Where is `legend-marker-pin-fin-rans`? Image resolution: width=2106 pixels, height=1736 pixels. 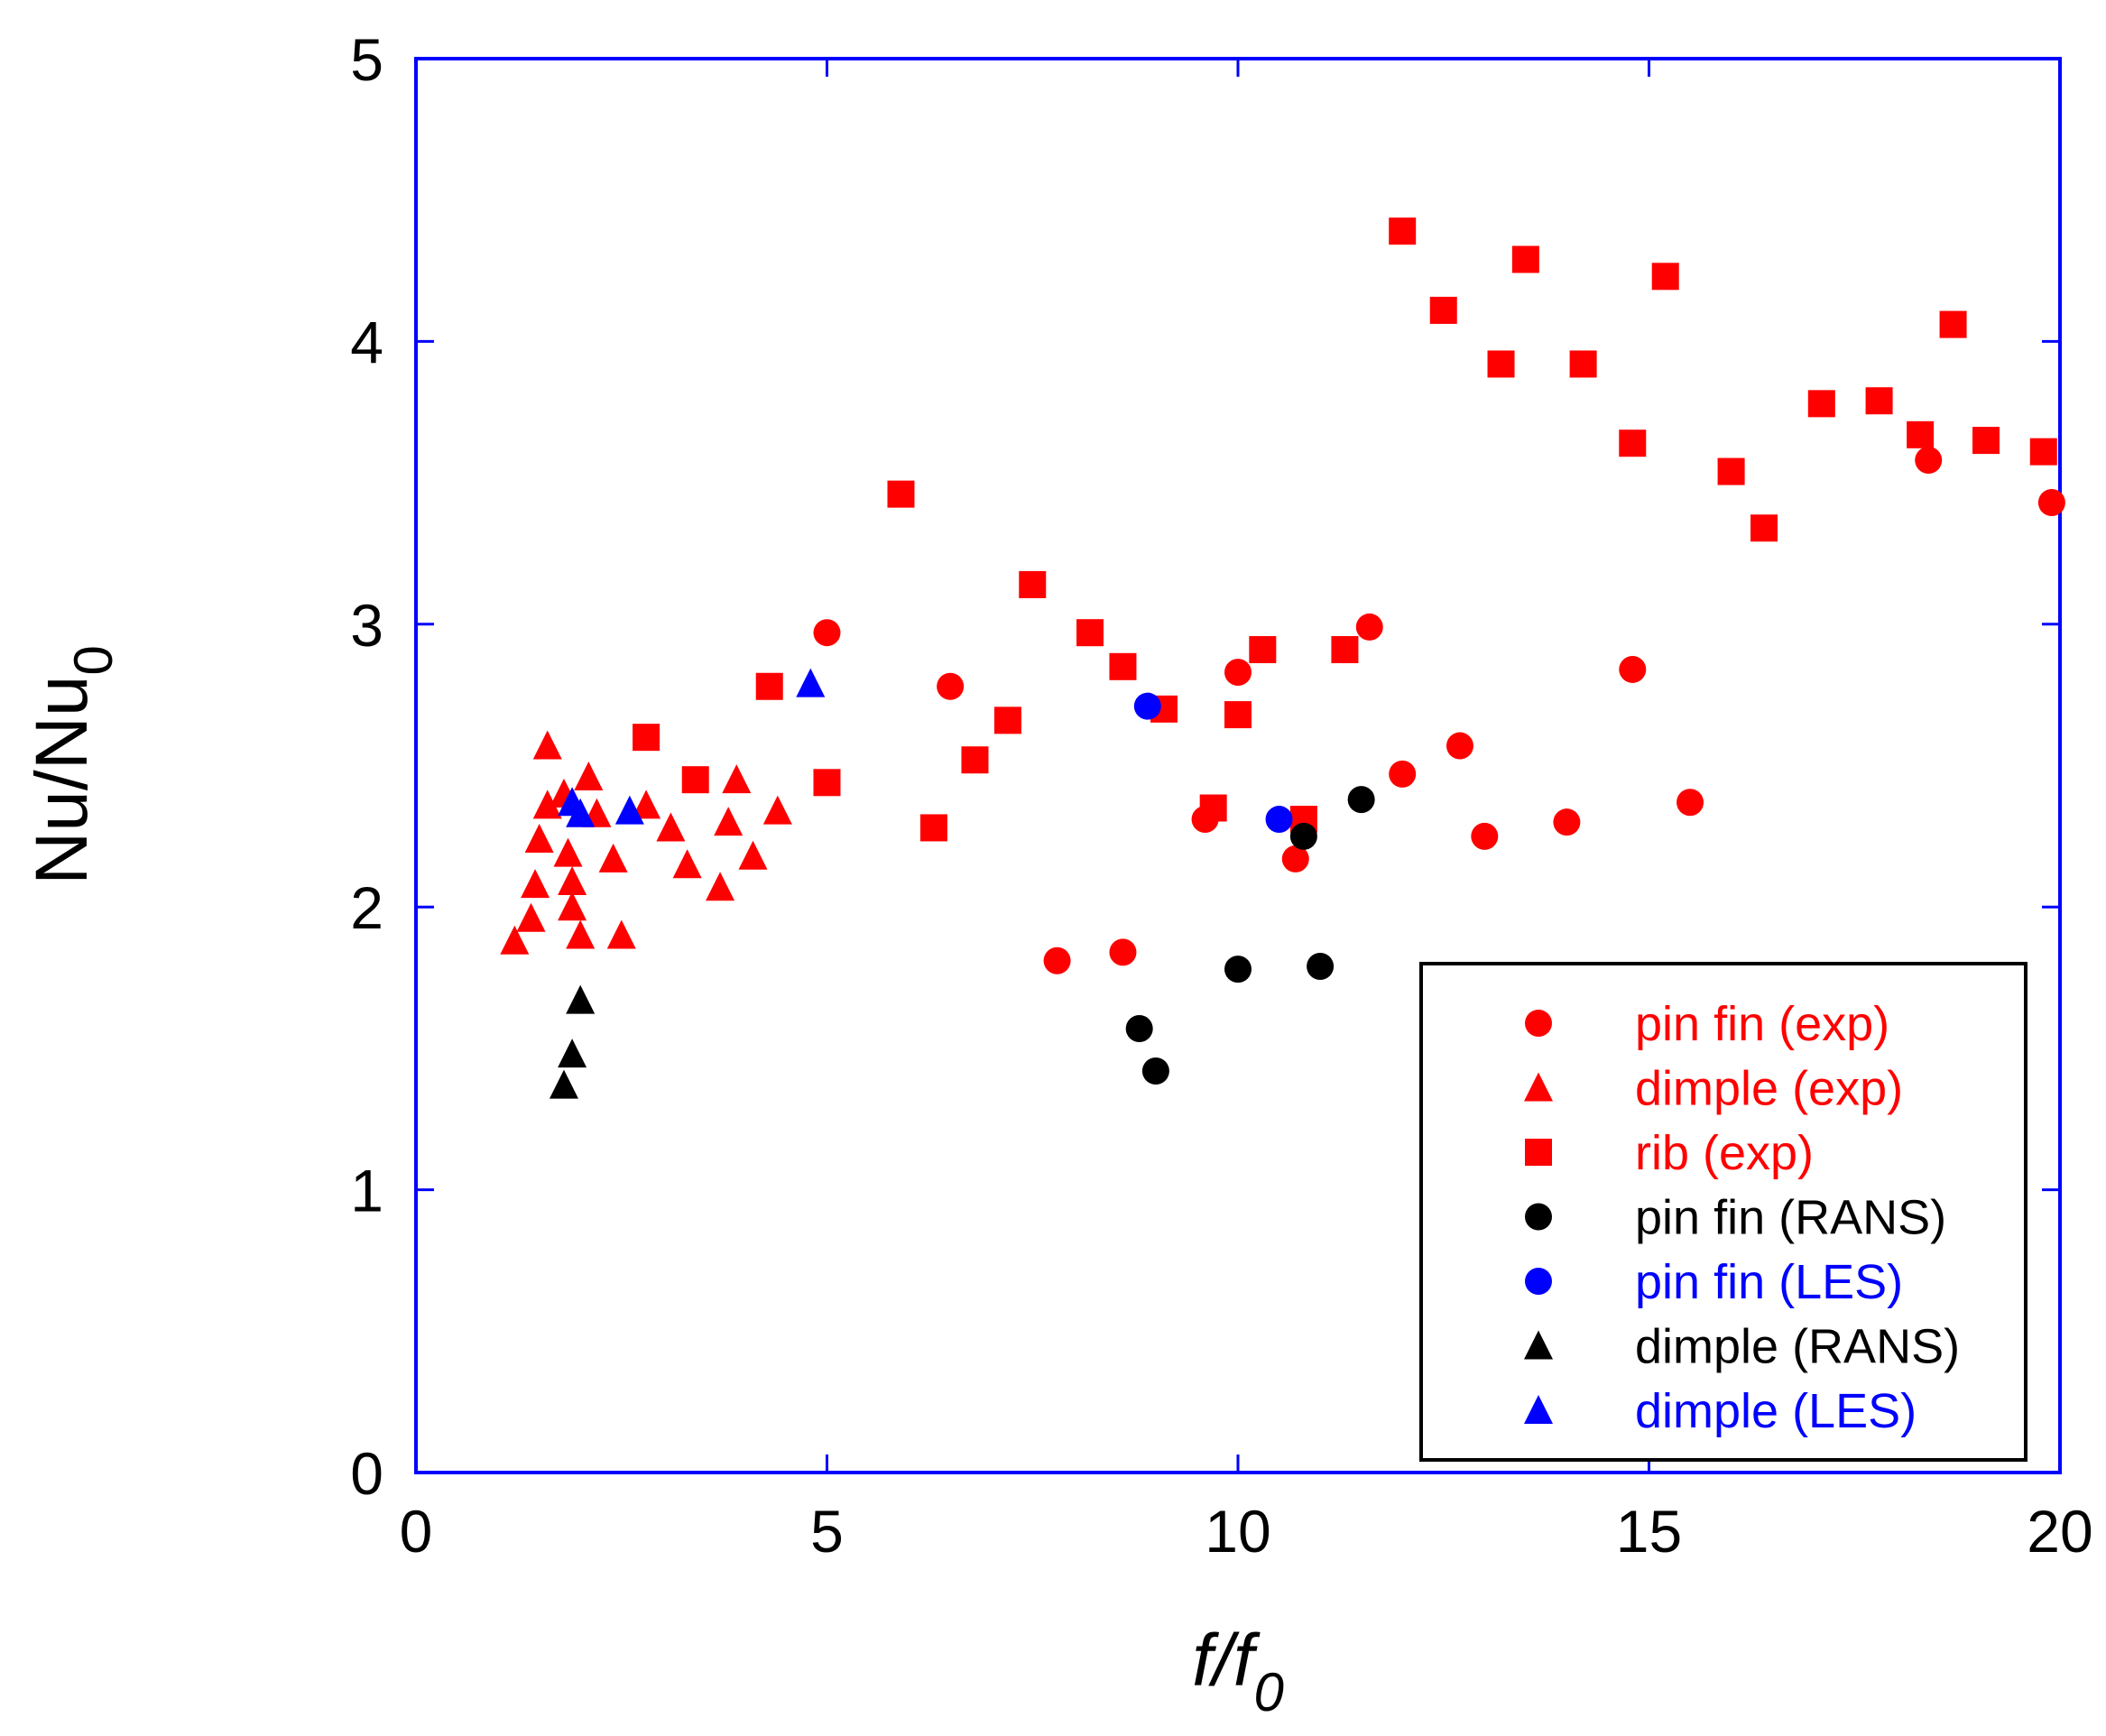 legend-marker-pin-fin-rans is located at coordinates (1538, 1217).